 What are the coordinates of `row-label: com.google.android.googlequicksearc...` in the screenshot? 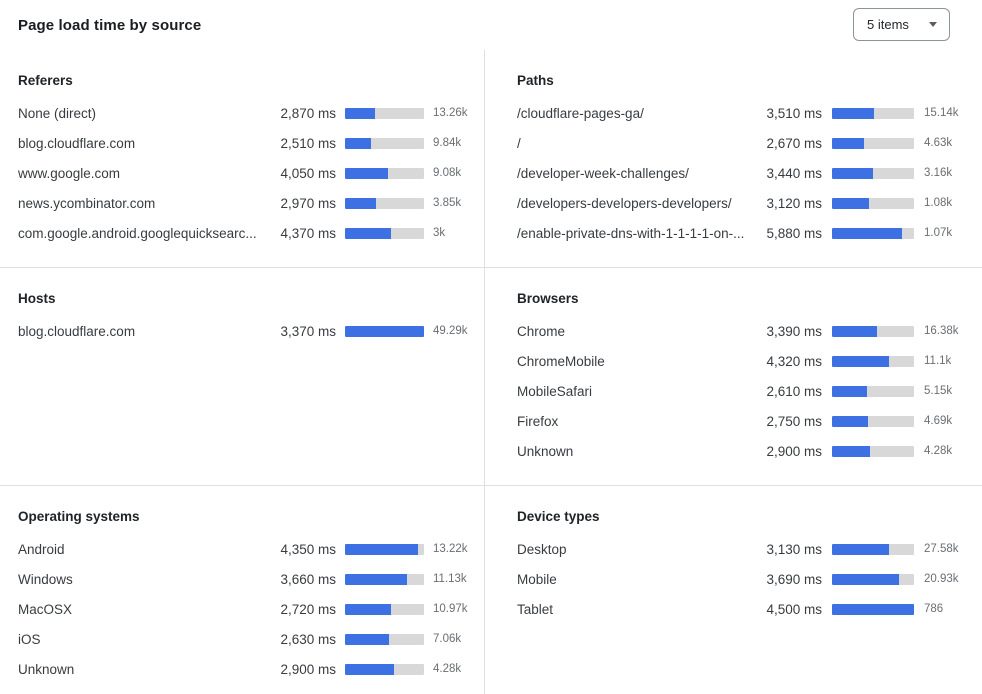 It's located at (137, 233).